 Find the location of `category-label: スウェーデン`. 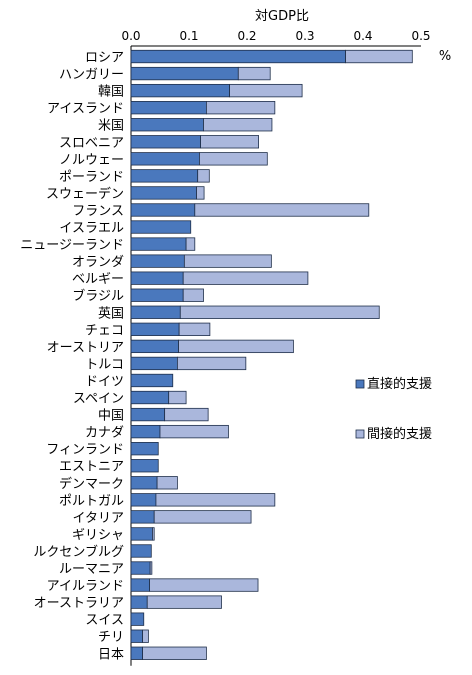

category-label: スウェーデン is located at coordinates (85, 194).